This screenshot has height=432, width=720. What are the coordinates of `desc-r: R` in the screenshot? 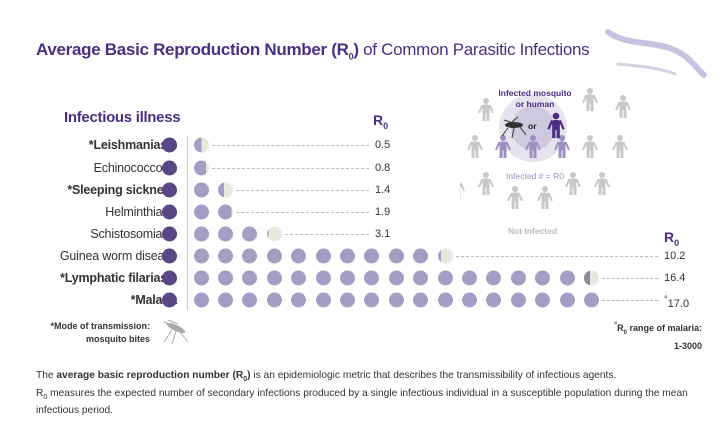 It's located at (40, 393).